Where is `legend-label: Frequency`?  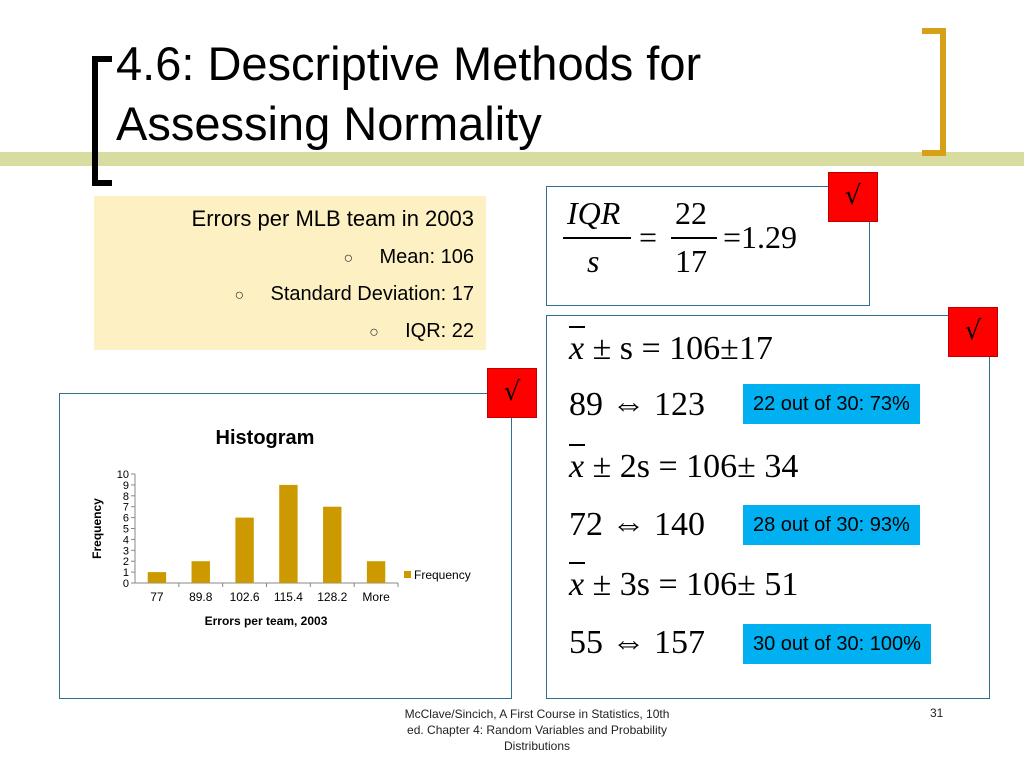 legend-label: Frequency is located at coordinates (442, 575).